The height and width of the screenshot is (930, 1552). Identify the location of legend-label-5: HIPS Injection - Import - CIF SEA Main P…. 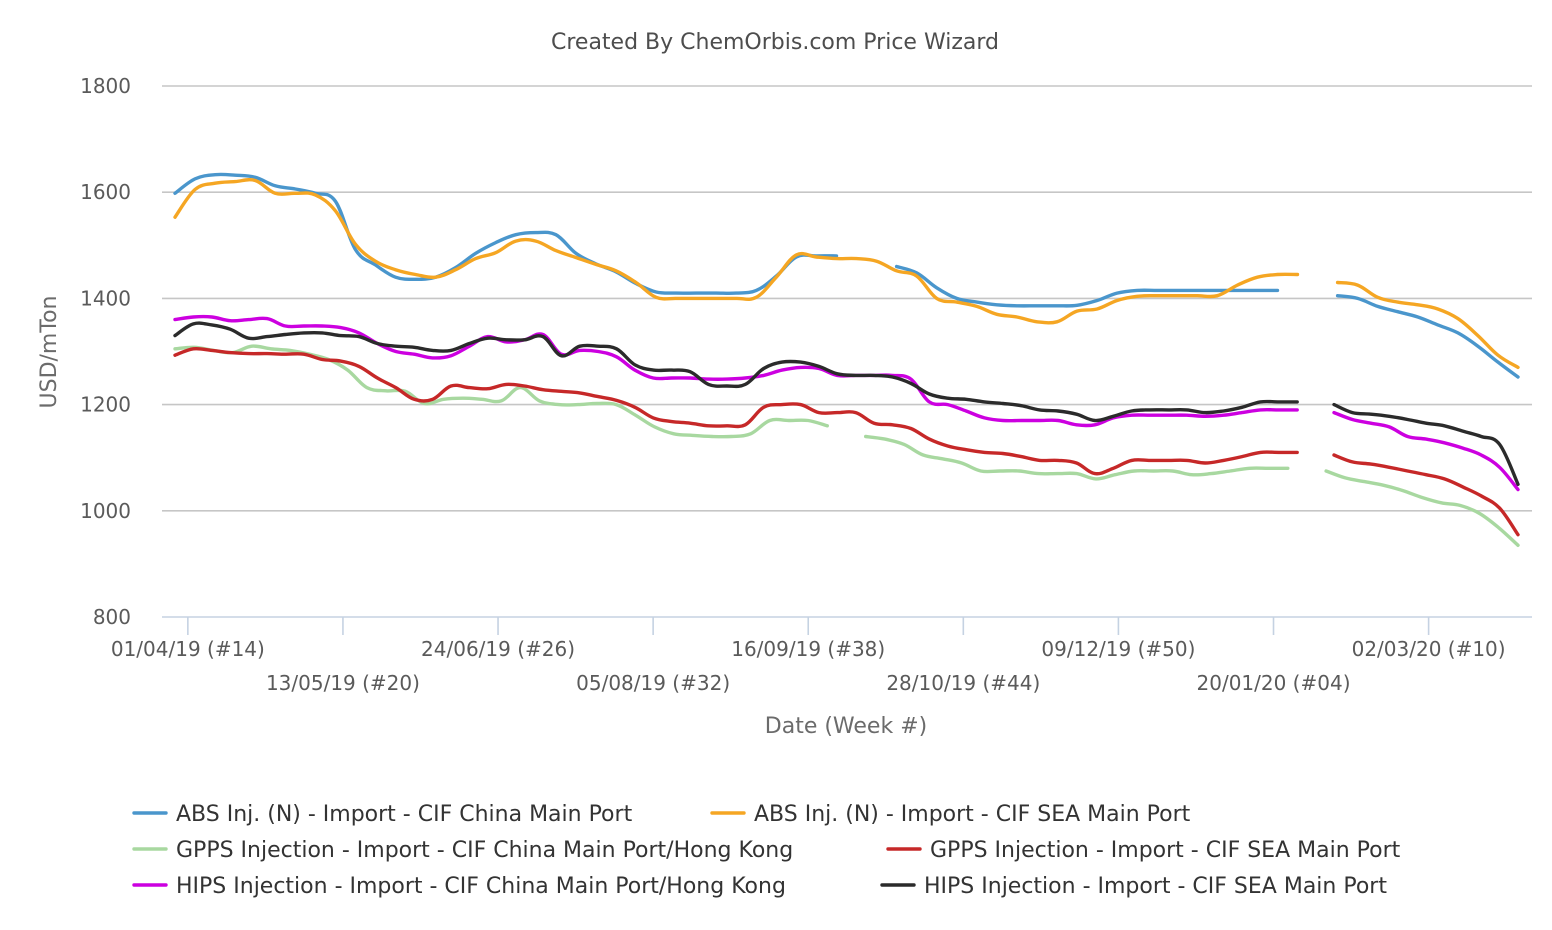
(1155, 886).